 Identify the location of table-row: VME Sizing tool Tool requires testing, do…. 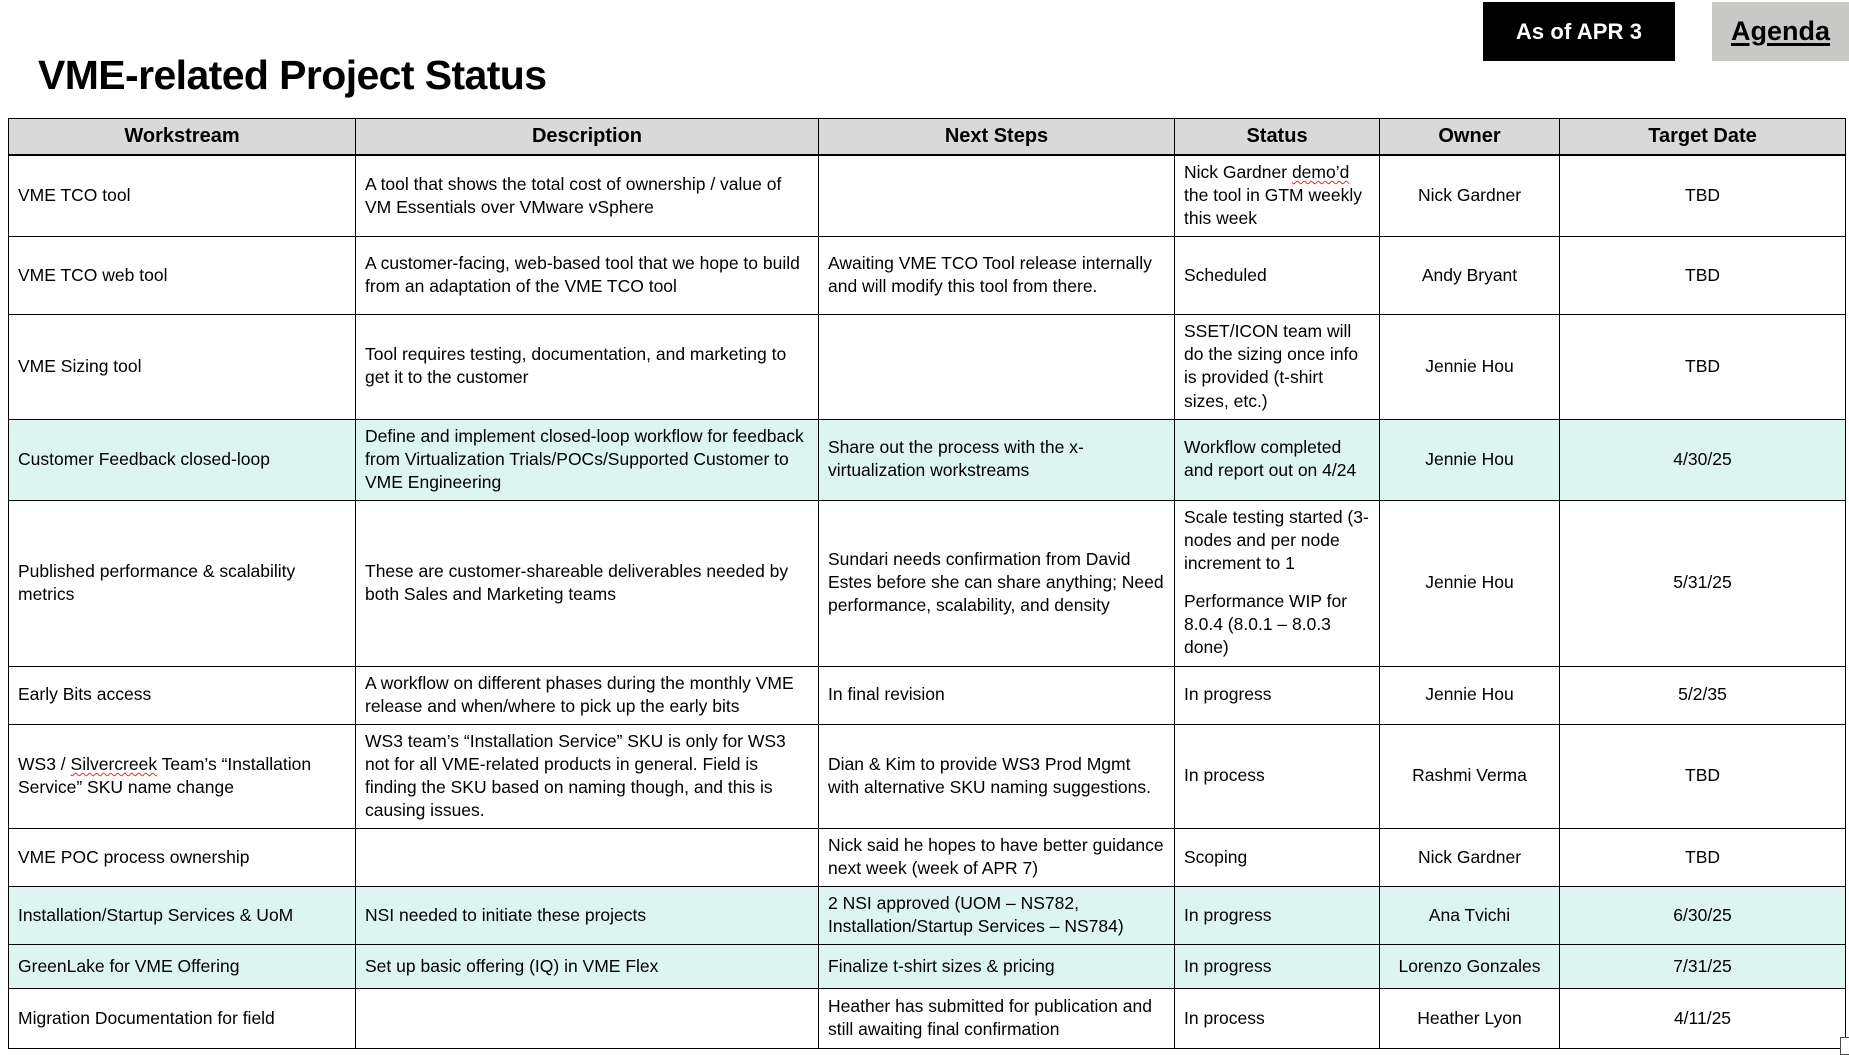
(927, 367).